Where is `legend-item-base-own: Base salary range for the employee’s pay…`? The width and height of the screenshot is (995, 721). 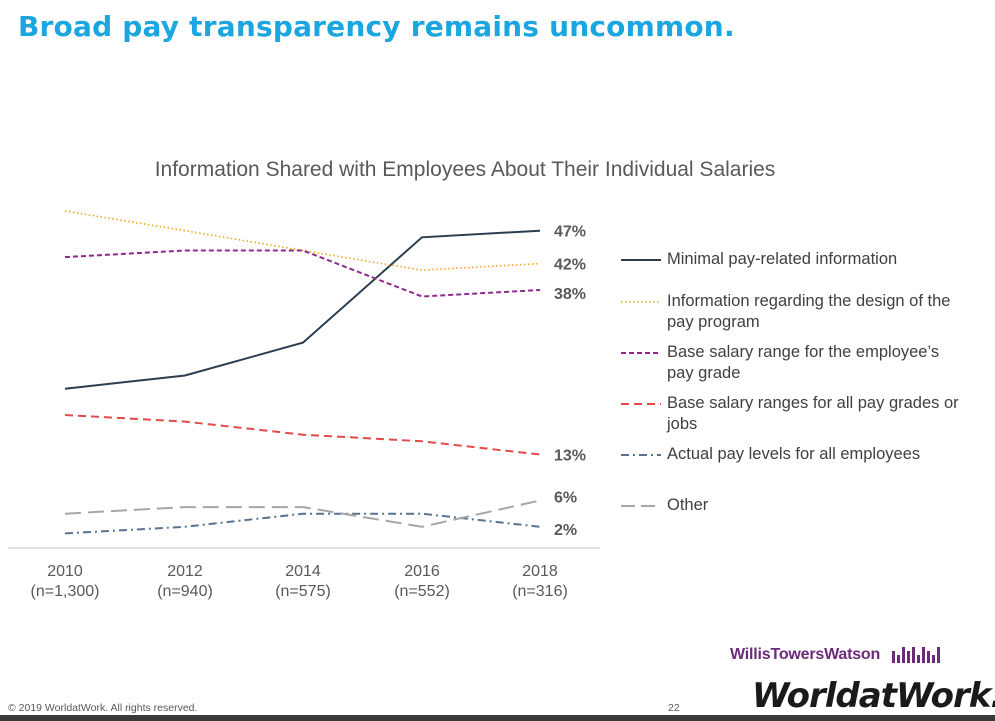
legend-item-base-own: Base salary range for the employee’s pay… is located at coordinates (791, 367).